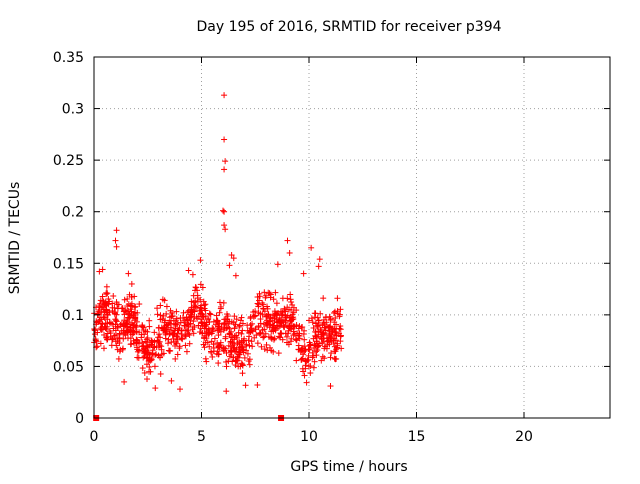  Describe the element at coordinates (73, 213) in the screenshot. I see `y-tick-label: 0.2` at that location.